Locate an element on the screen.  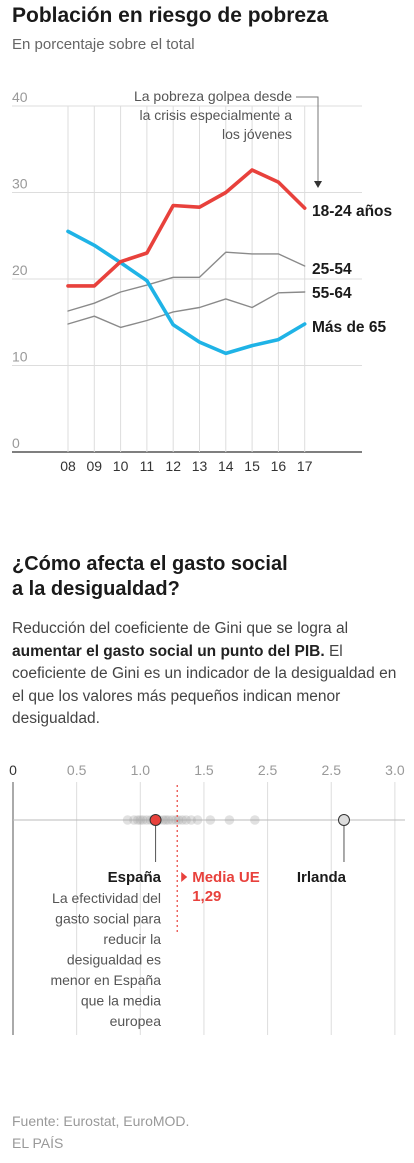
x-tick-label: 11 is located at coordinates (147, 466).